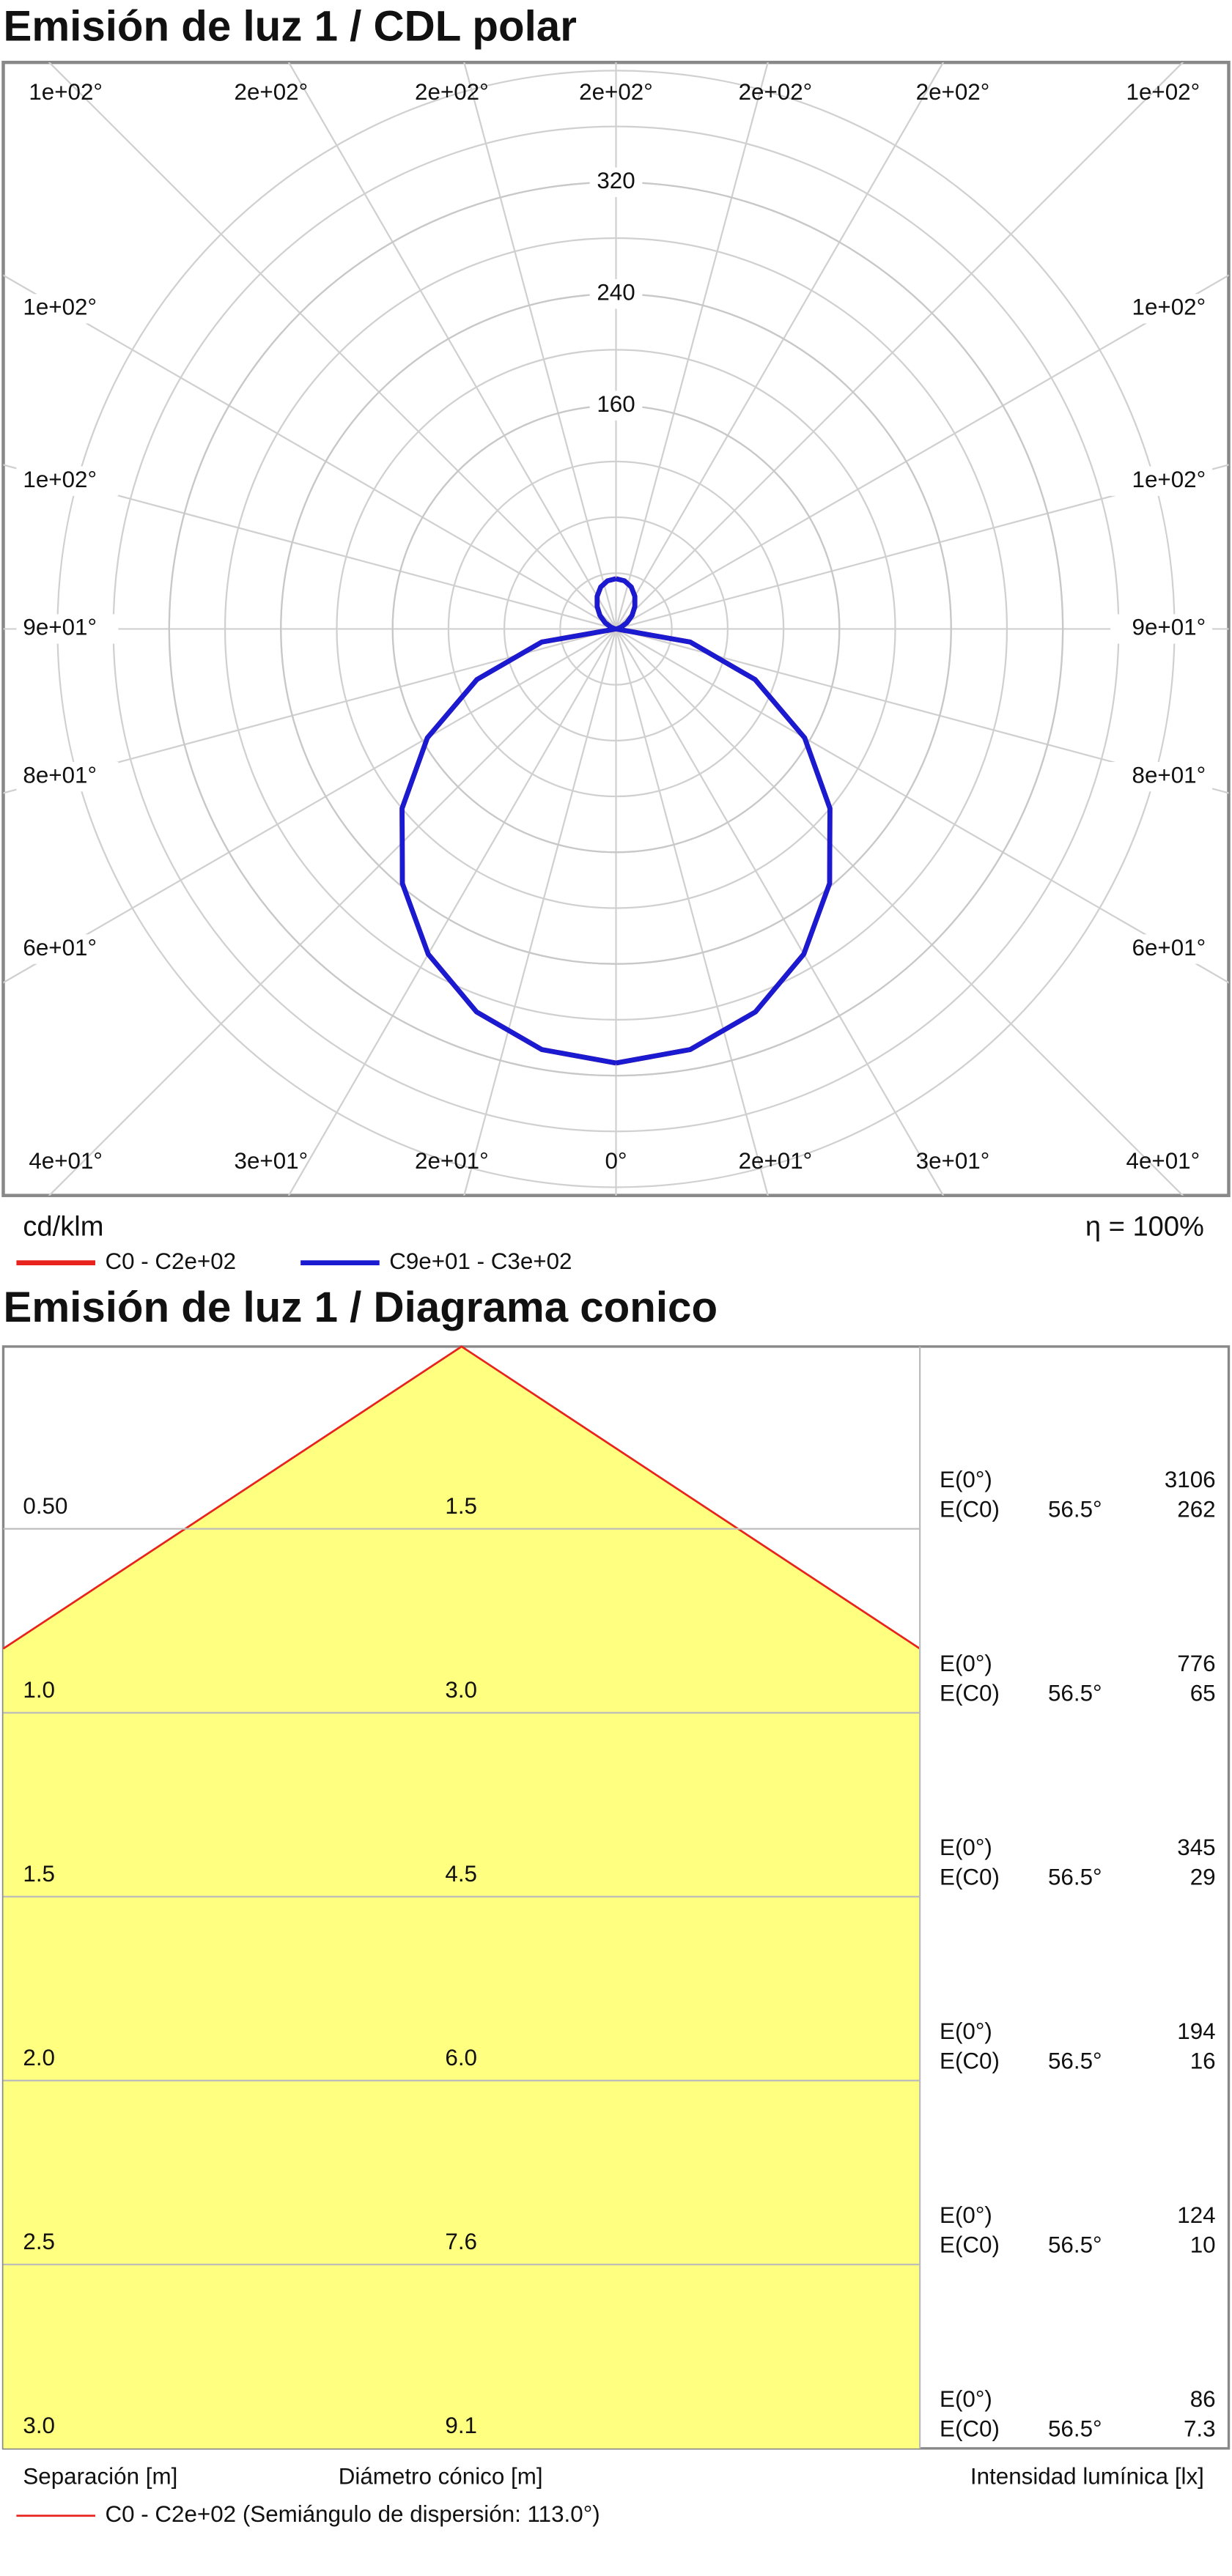  What do you see at coordinates (616, 292) in the screenshot?
I see `r-tick-label: 240` at bounding box center [616, 292].